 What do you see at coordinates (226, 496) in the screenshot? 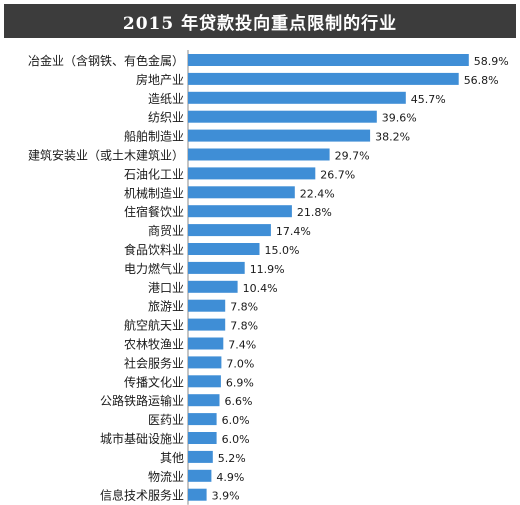
I see `value-label-23: 3.9%` at bounding box center [226, 496].